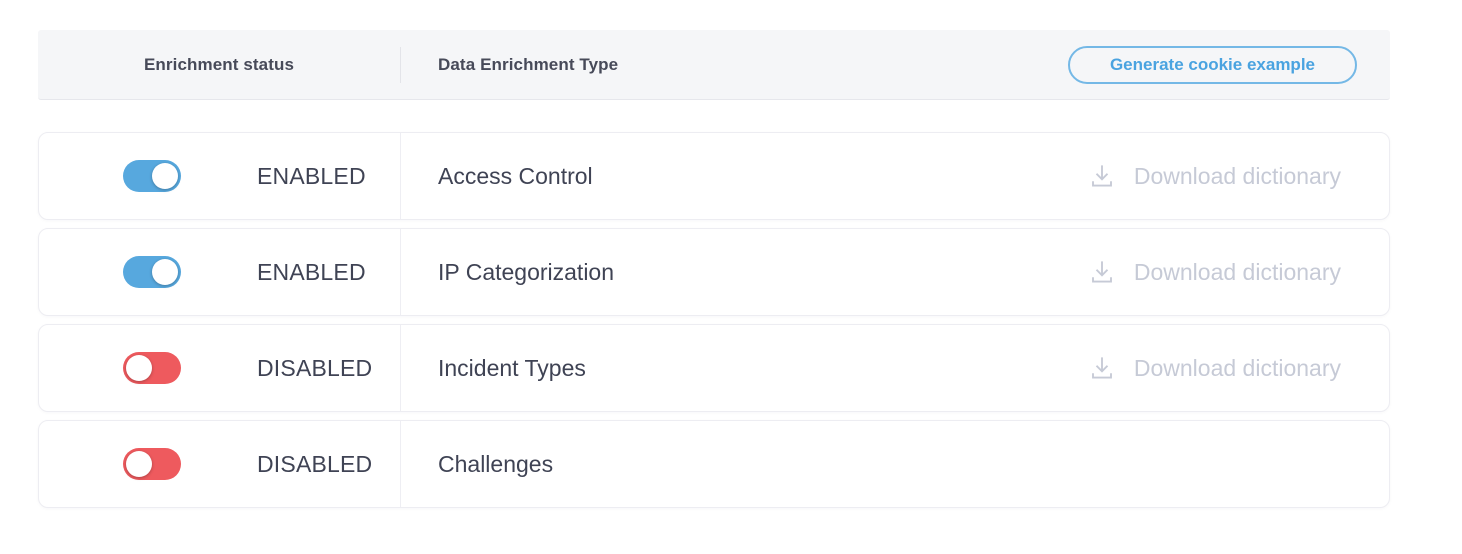 The image size is (1462, 554). What do you see at coordinates (894, 464) in the screenshot?
I see `type-cell: Challenges` at bounding box center [894, 464].